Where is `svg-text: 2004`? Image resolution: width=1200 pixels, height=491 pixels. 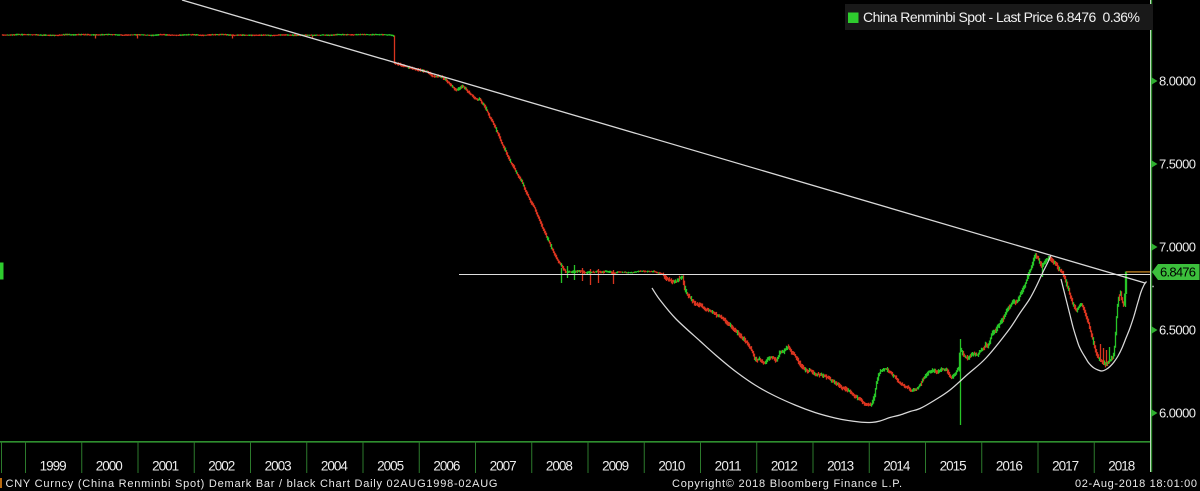
svg-text: 2004 is located at coordinates (334, 466).